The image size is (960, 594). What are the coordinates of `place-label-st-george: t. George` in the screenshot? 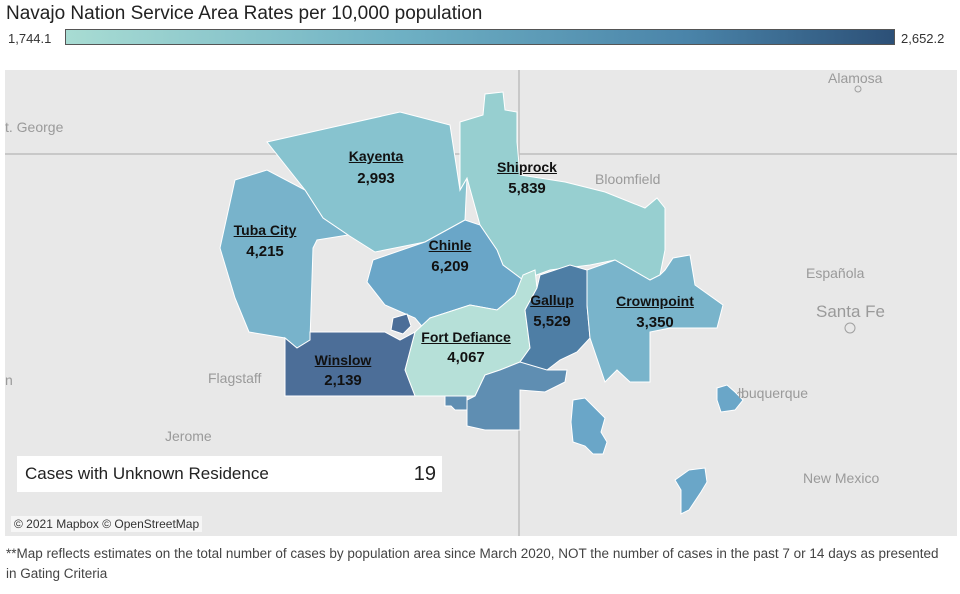 It's located at (34, 127).